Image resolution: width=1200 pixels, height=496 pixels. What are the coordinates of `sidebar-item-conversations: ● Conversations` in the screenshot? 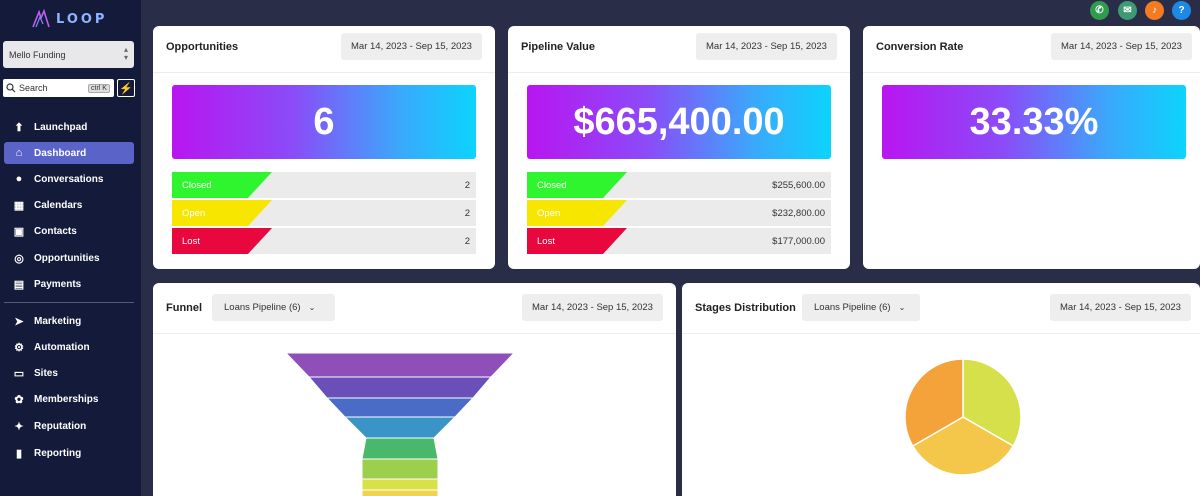 It's located at (69, 179).